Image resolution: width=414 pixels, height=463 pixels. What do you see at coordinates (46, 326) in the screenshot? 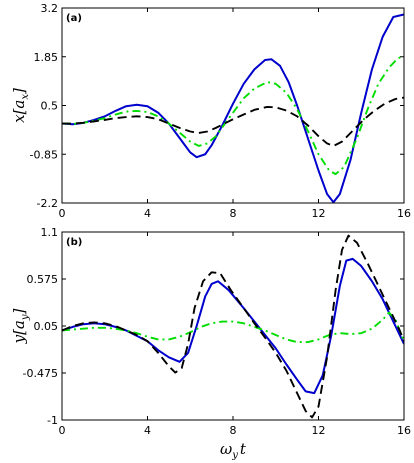
I see `panel-b-ytick-label: 0.05` at bounding box center [46, 326].